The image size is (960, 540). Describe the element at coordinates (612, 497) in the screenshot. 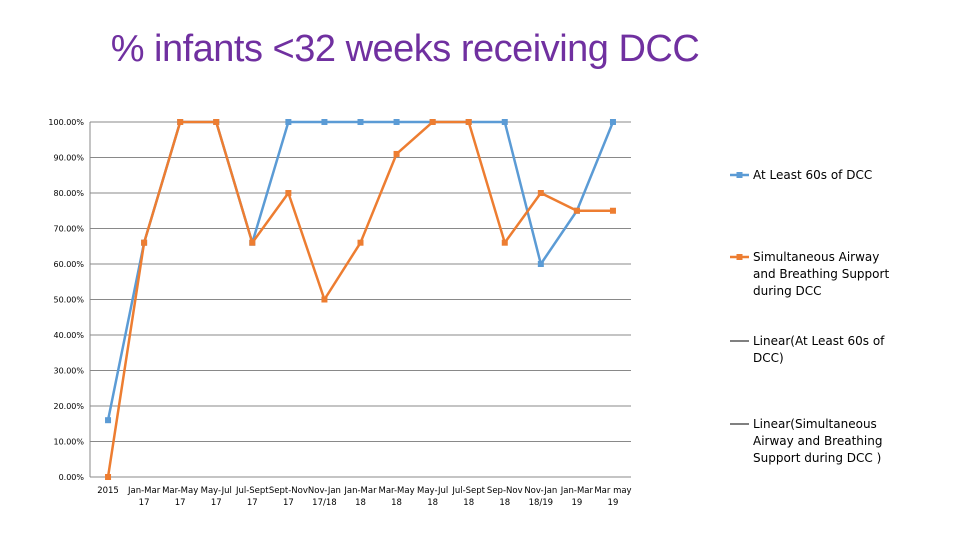

I see `x-tick-label: Mar may 19` at that location.